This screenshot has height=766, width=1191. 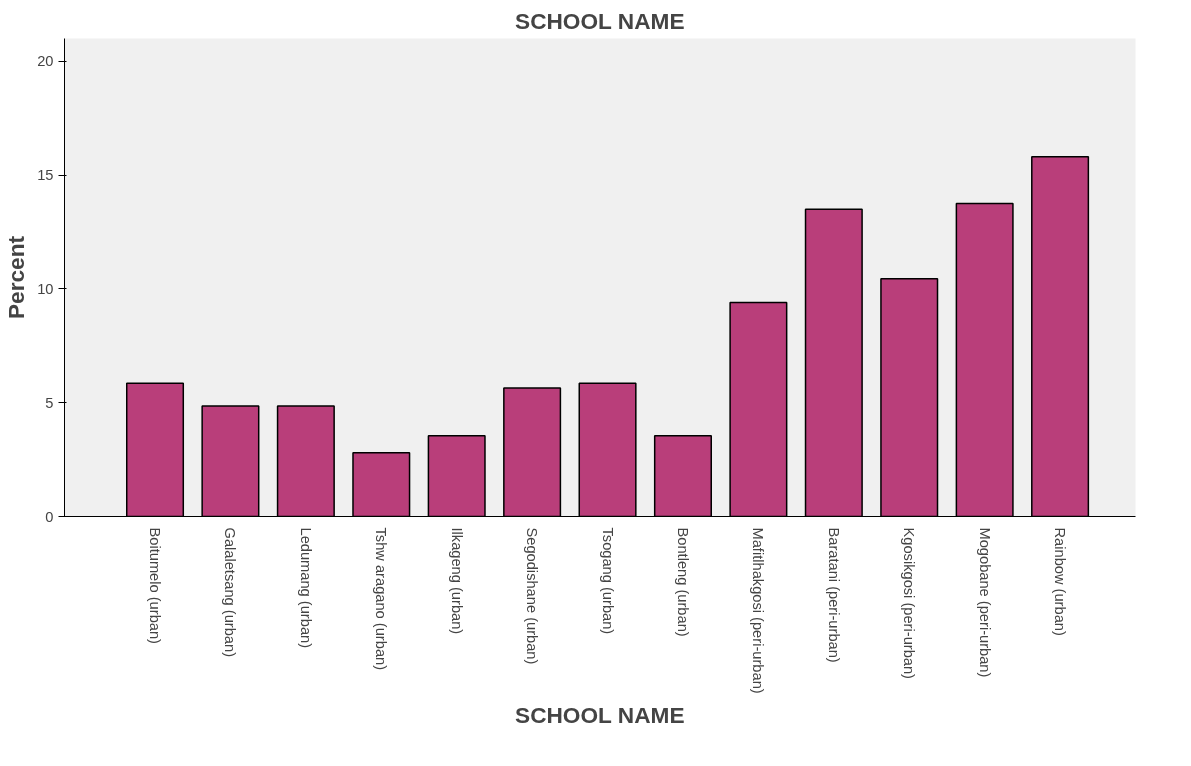 What do you see at coordinates (16, 277) in the screenshot?
I see `y-axis-title: Percent` at bounding box center [16, 277].